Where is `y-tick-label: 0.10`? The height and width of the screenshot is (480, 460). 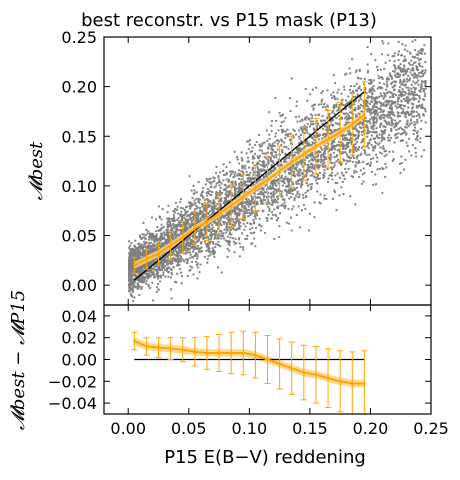 y-tick-label: 0.10 is located at coordinates (79, 186).